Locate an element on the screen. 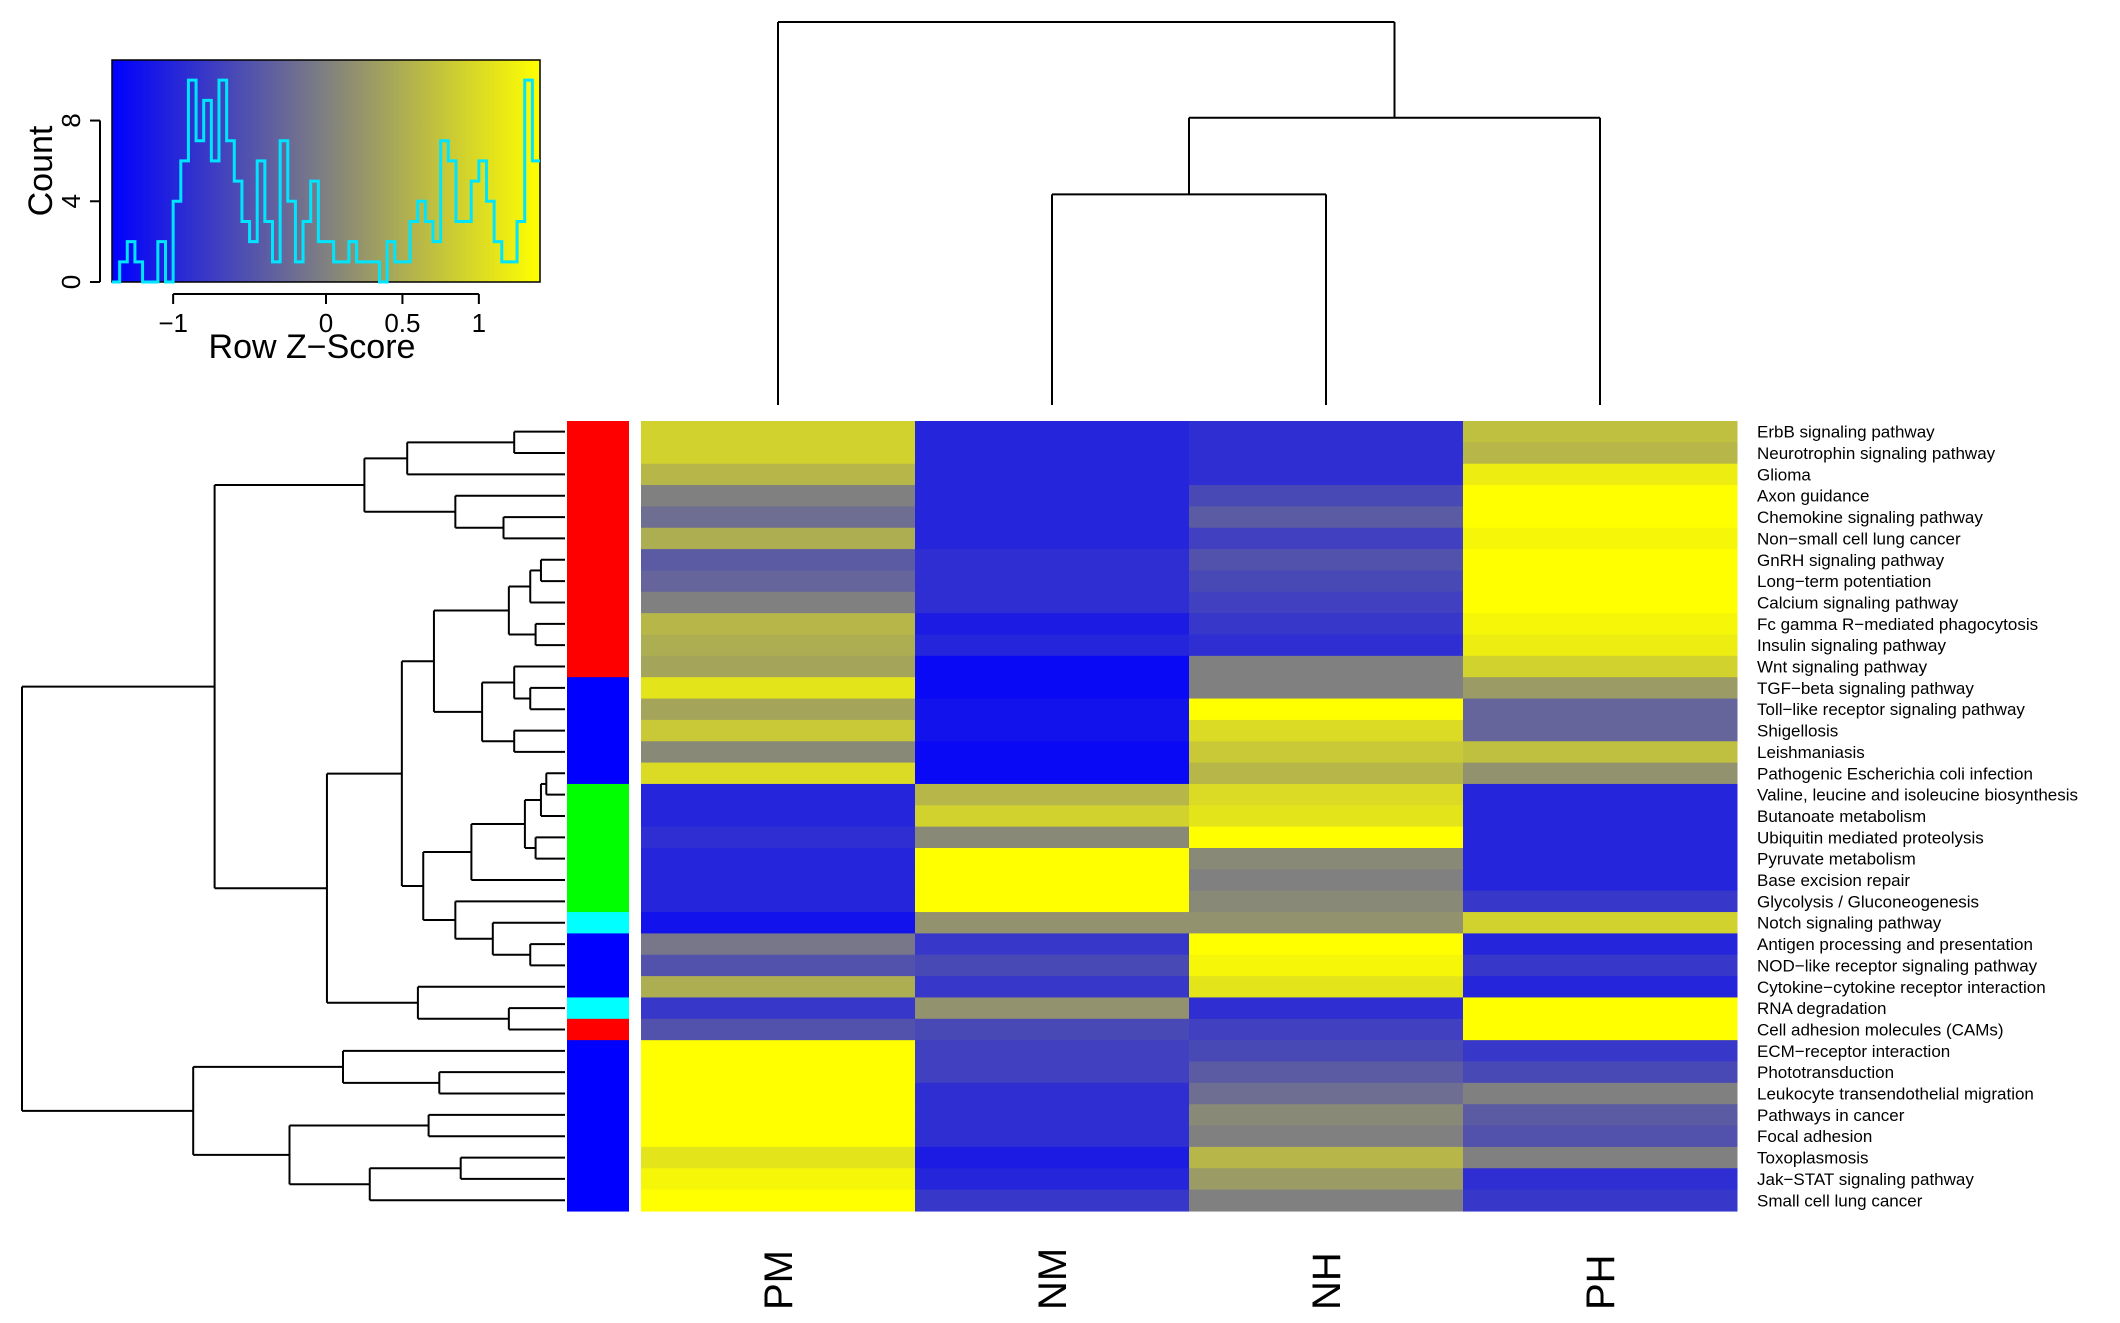  row-dendrogram is located at coordinates (293, 816).